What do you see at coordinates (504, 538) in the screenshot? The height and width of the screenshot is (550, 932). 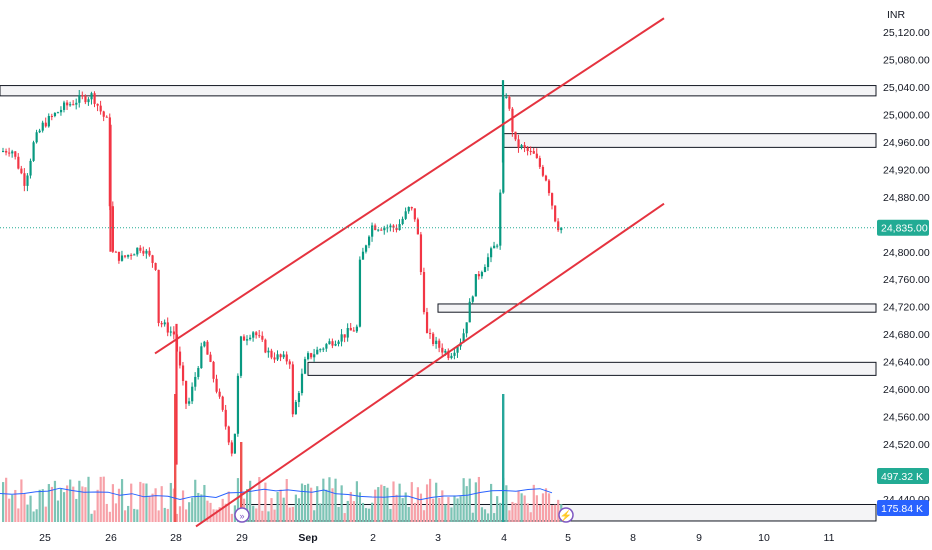 I see `x-tick-label: 4` at bounding box center [504, 538].